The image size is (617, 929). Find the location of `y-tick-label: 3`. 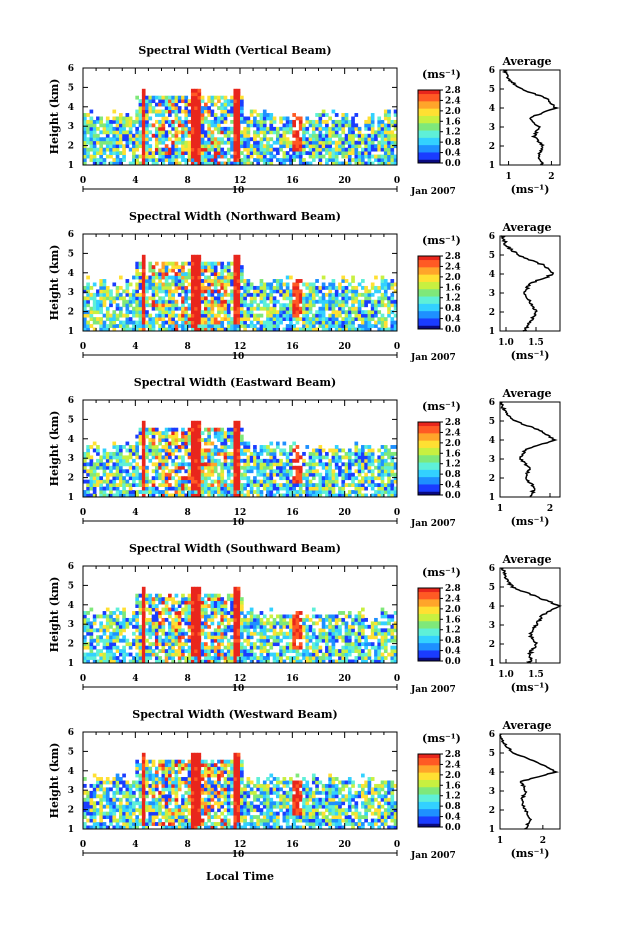

y-tick-label: 3 is located at coordinates (71, 625).